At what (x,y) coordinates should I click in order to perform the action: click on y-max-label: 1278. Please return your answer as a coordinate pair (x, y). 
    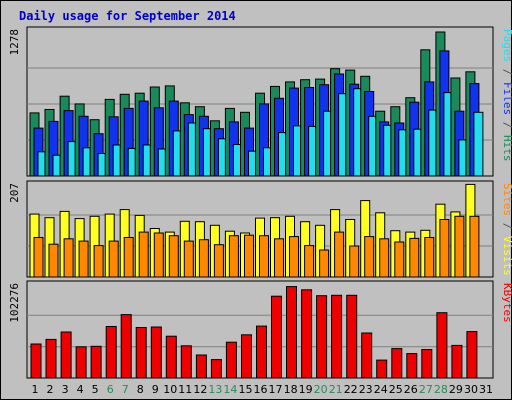
    Looking at the image, I should click on (14, 42).